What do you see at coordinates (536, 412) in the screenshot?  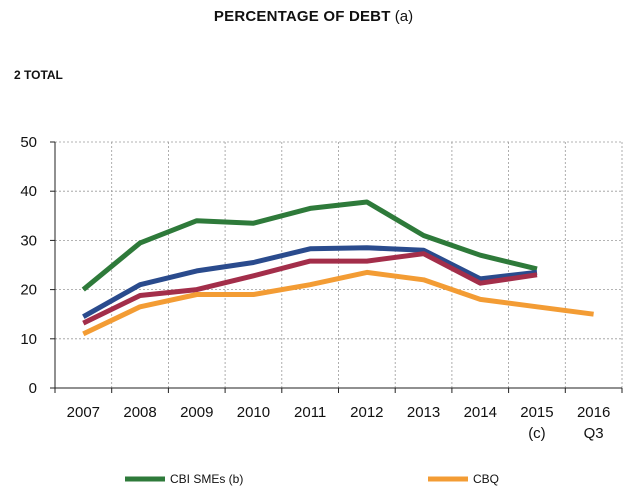 I see `x-tick-label: 2015` at bounding box center [536, 412].